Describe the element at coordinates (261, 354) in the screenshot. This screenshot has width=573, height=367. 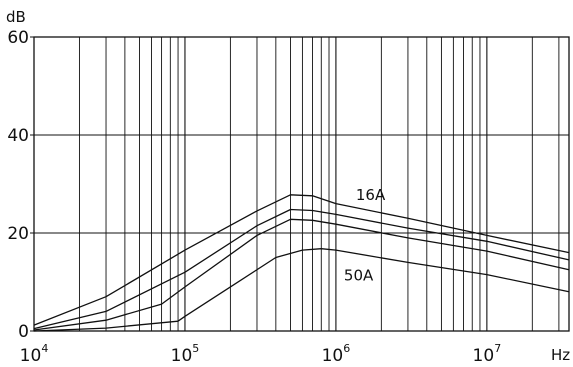
I see `x-tick-labels: 10⁴ 10⁵ 10⁶ 10⁷` at that location.